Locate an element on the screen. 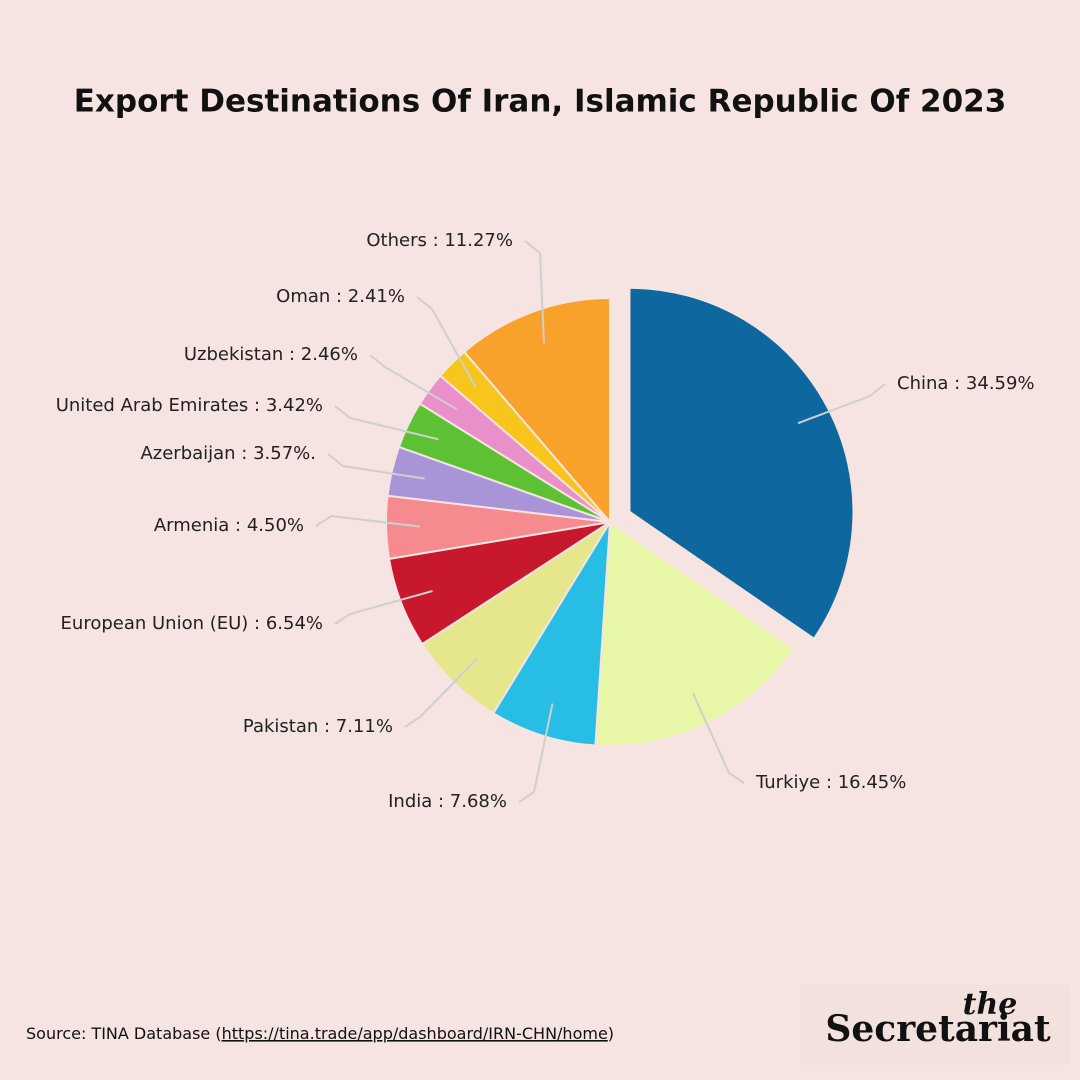 This screenshot has width=1080, height=1080. slice-label: European Union (EU) : 6.54% is located at coordinates (192, 623).